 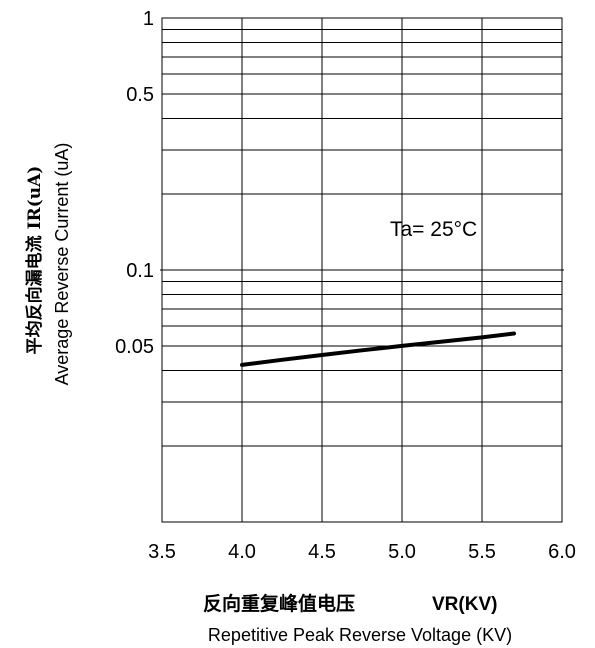 What do you see at coordinates (482, 552) in the screenshot?
I see `x-tick-label: 5.5` at bounding box center [482, 552].